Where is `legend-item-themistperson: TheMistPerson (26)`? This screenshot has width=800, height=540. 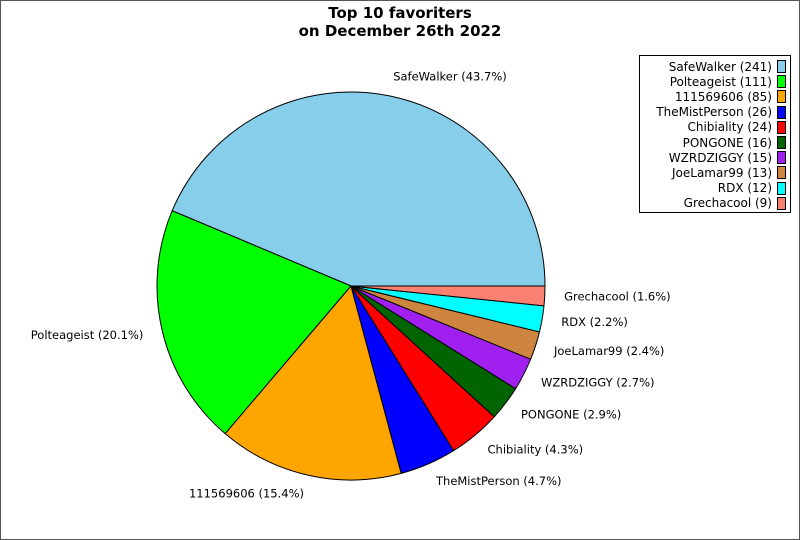
legend-item-themistperson: TheMistPerson (26) is located at coordinates (715, 112).